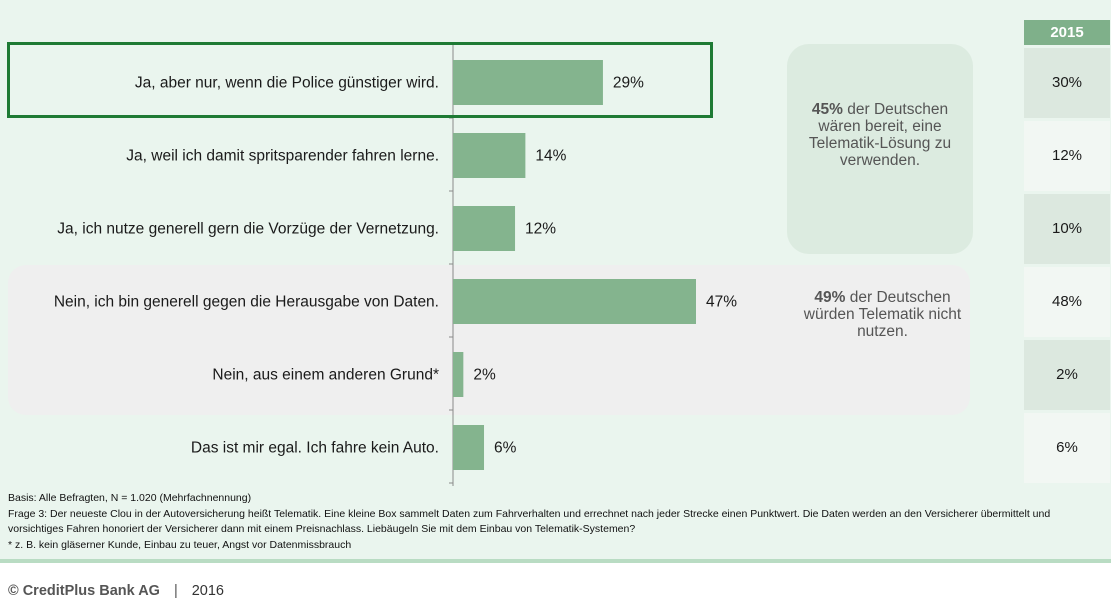 The image size is (1111, 609). I want to click on category-label: Das ist mir egal. Ich fahre kein Auto., so click(315, 448).